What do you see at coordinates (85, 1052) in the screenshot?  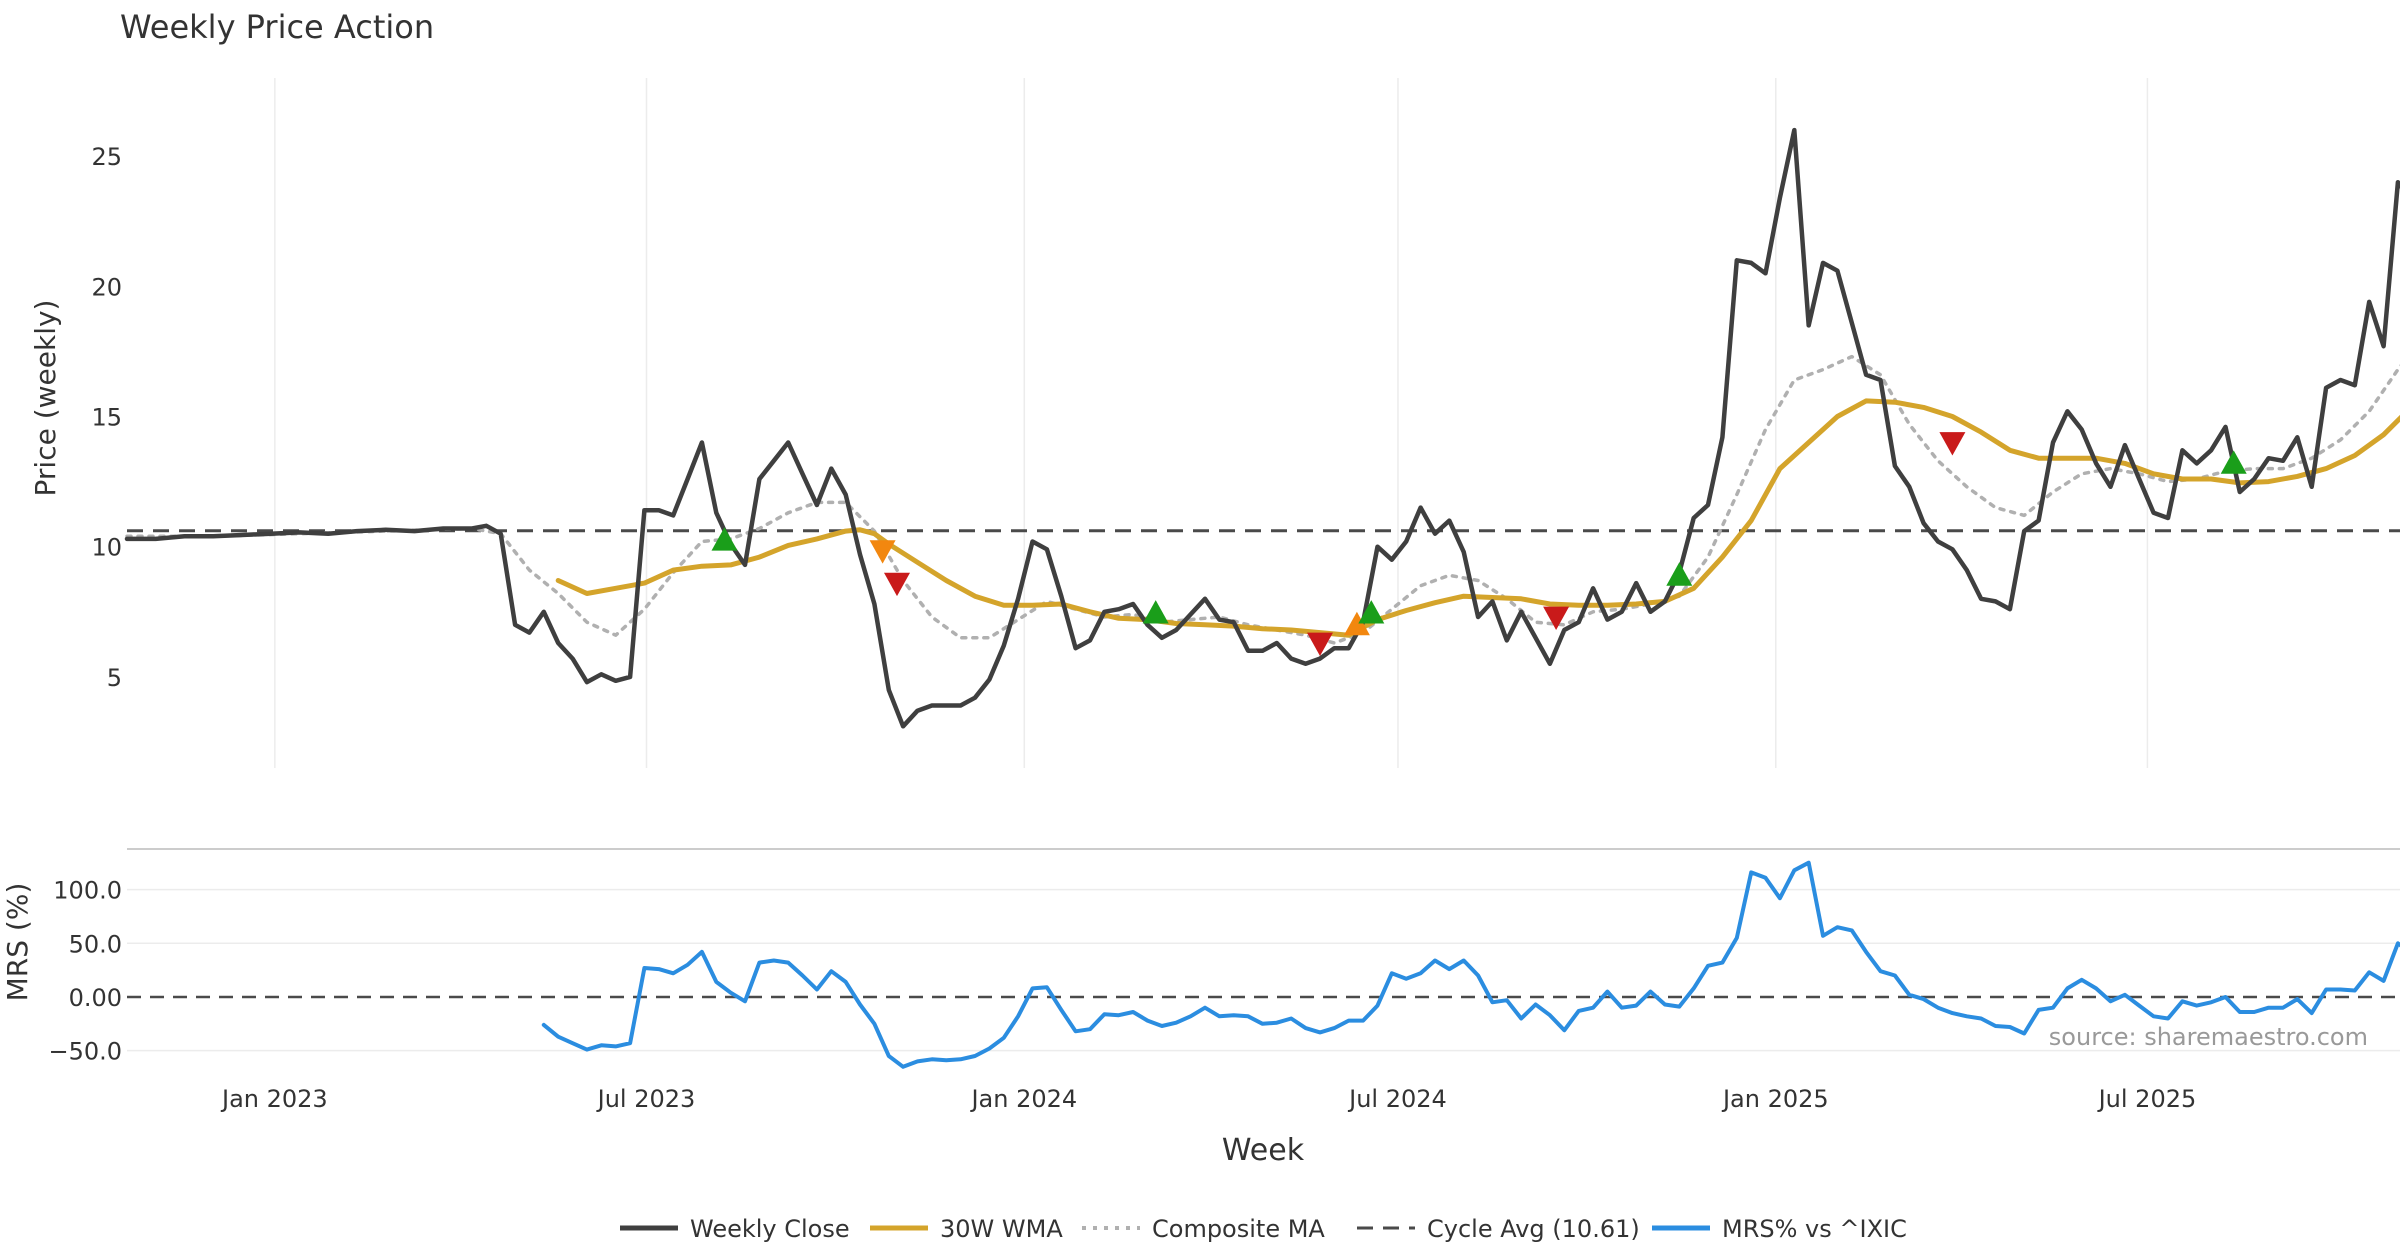 I see `mrs-y-tick-label: −50.0` at bounding box center [85, 1052].